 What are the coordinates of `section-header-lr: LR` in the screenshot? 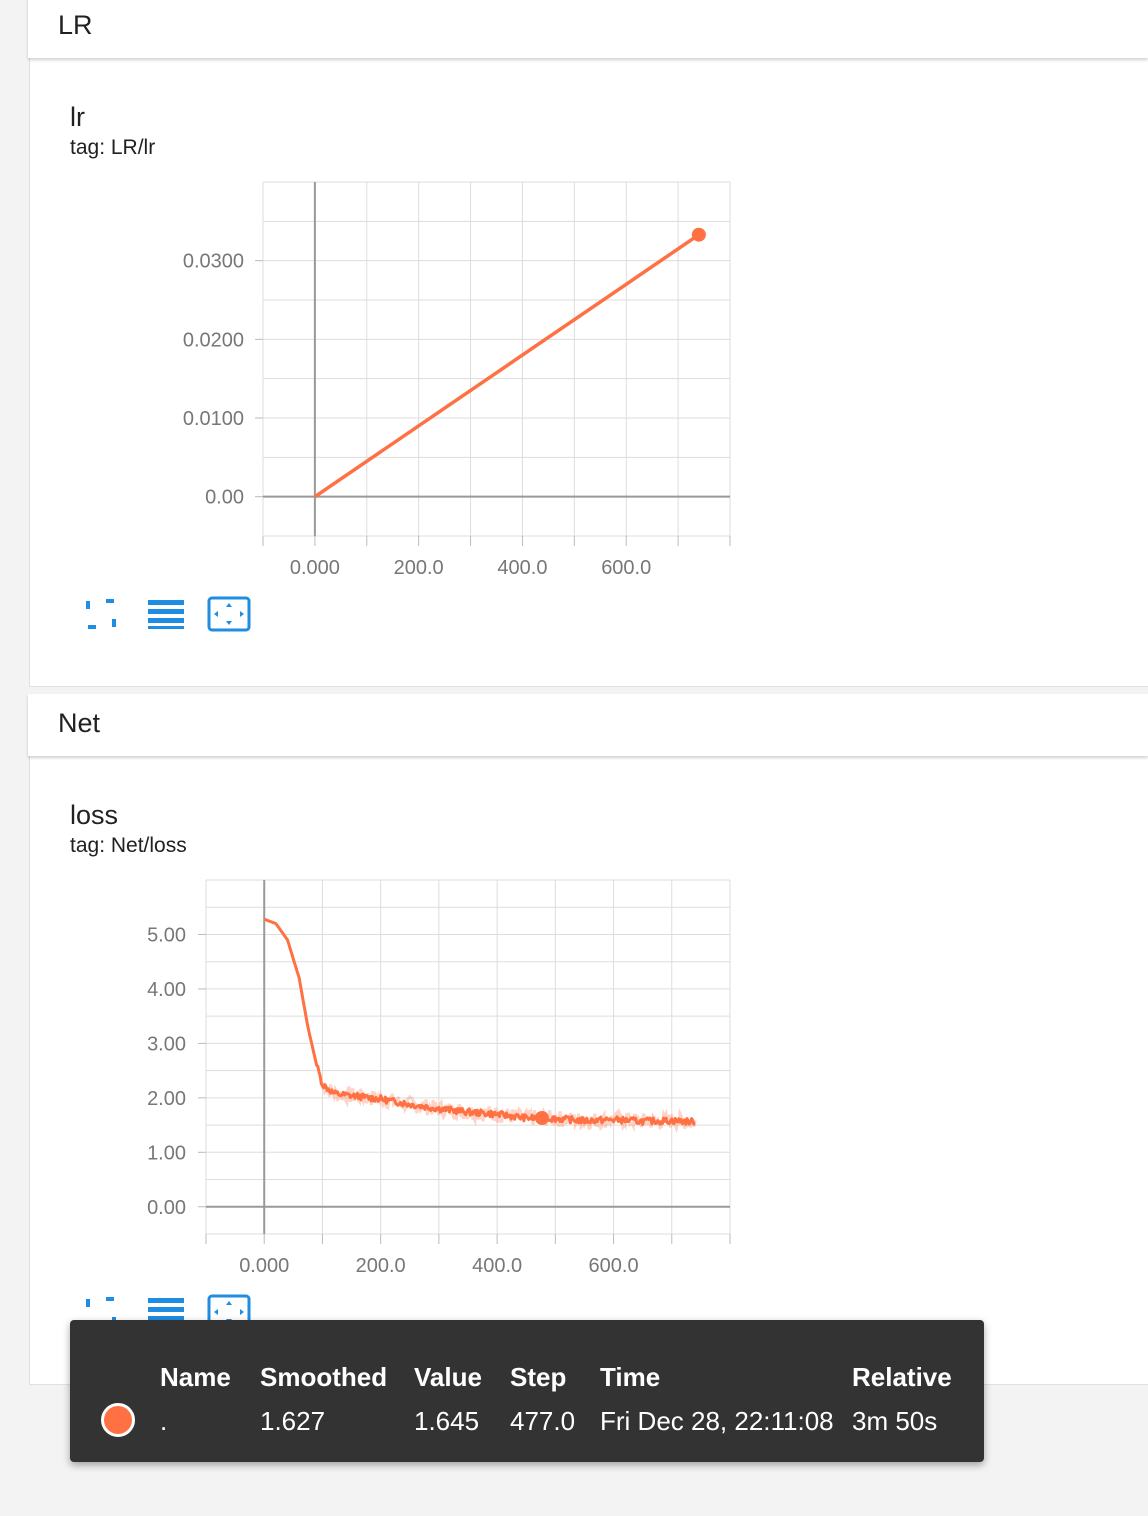 It's located at (588, 29).